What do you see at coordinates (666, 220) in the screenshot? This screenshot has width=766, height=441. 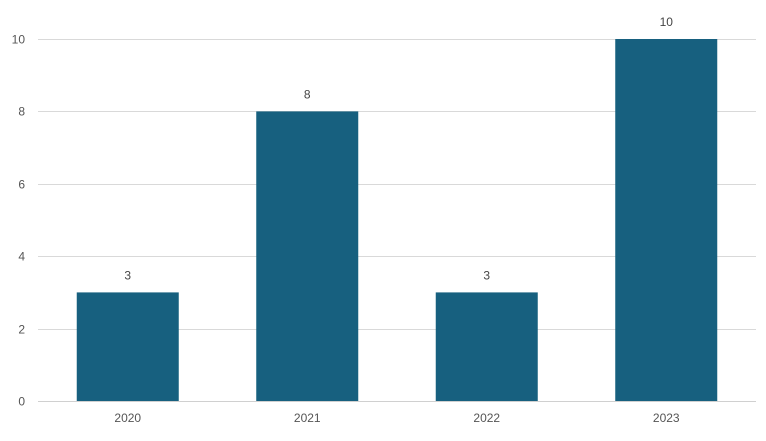 I see `bar-2023` at bounding box center [666, 220].